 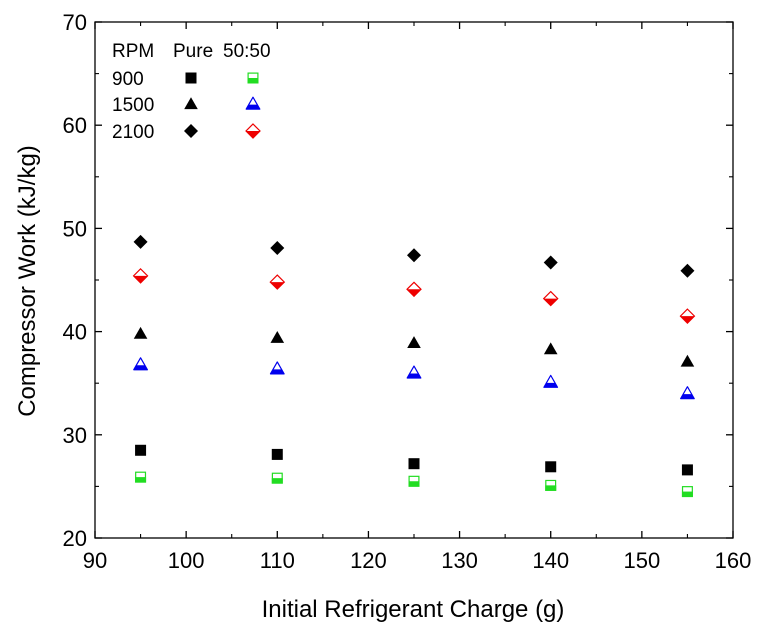 What do you see at coordinates (641, 560) in the screenshot?
I see `x-tick-label: 150` at bounding box center [641, 560].